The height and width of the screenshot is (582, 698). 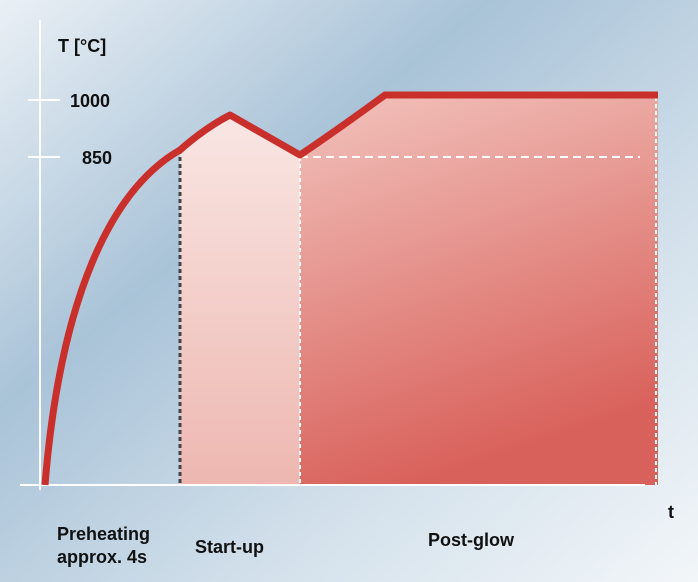 What do you see at coordinates (103, 534) in the screenshot?
I see `phase-label: Preheating` at bounding box center [103, 534].